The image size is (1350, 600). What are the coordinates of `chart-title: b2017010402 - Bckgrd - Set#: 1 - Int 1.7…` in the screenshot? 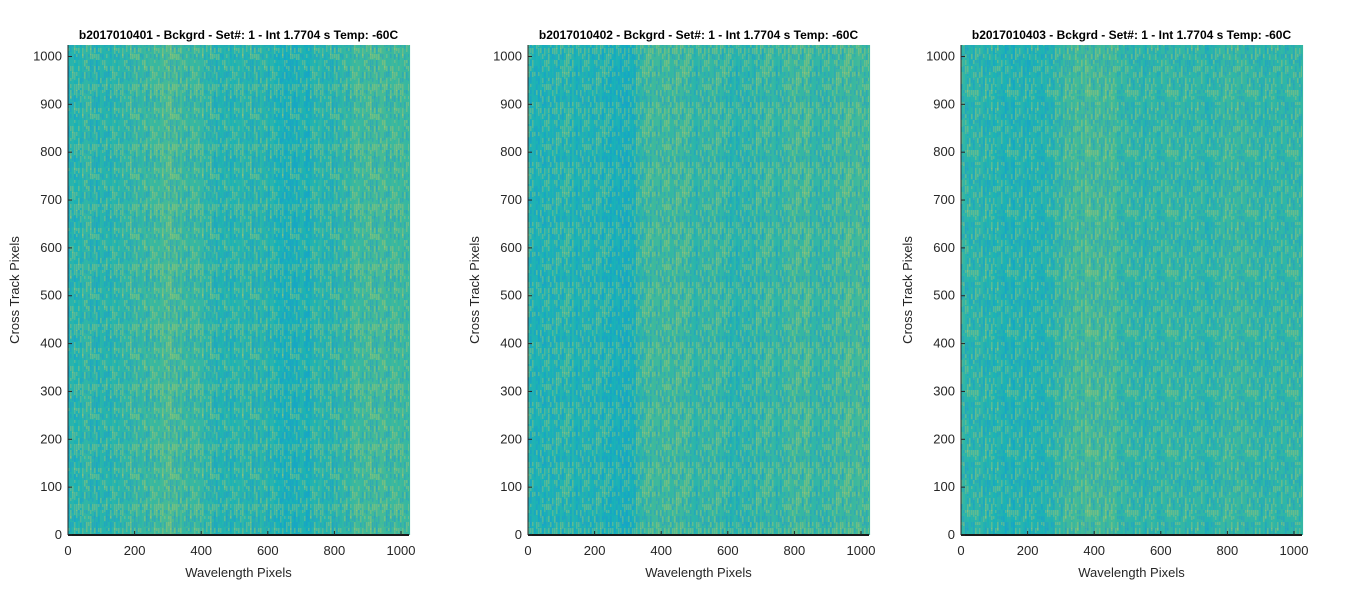 It's located at (699, 35).